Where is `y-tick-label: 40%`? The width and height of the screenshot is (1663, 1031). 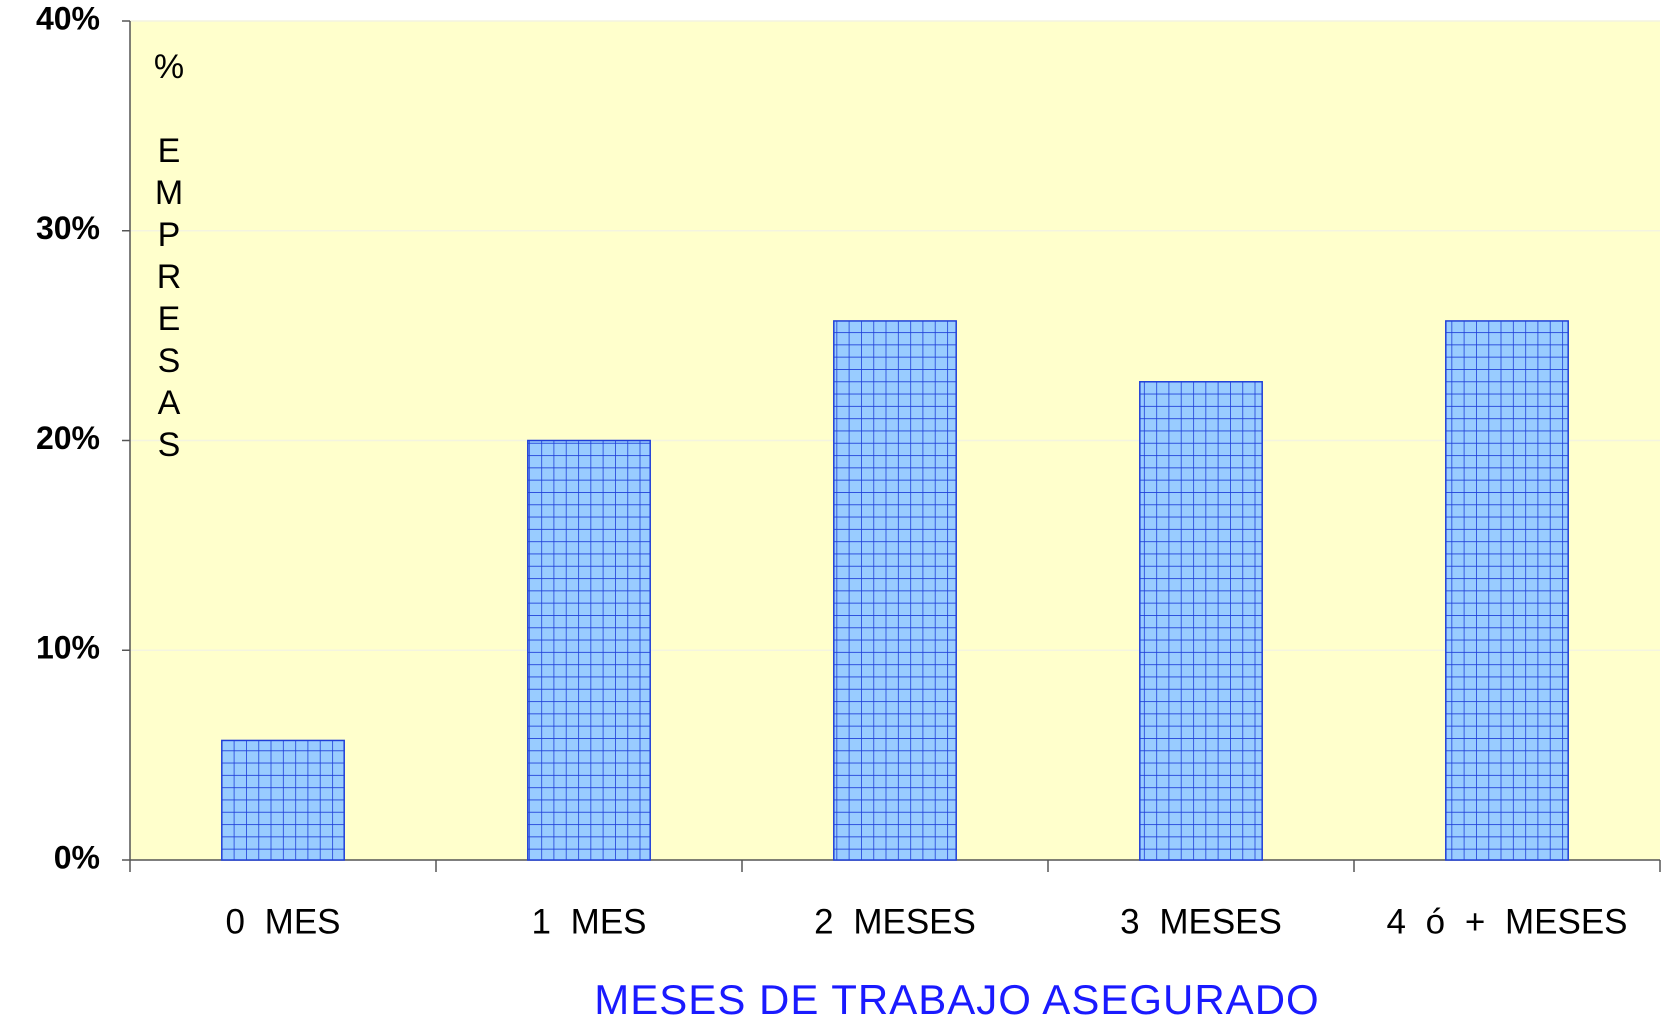 y-tick-label: 40% is located at coordinates (68, 18).